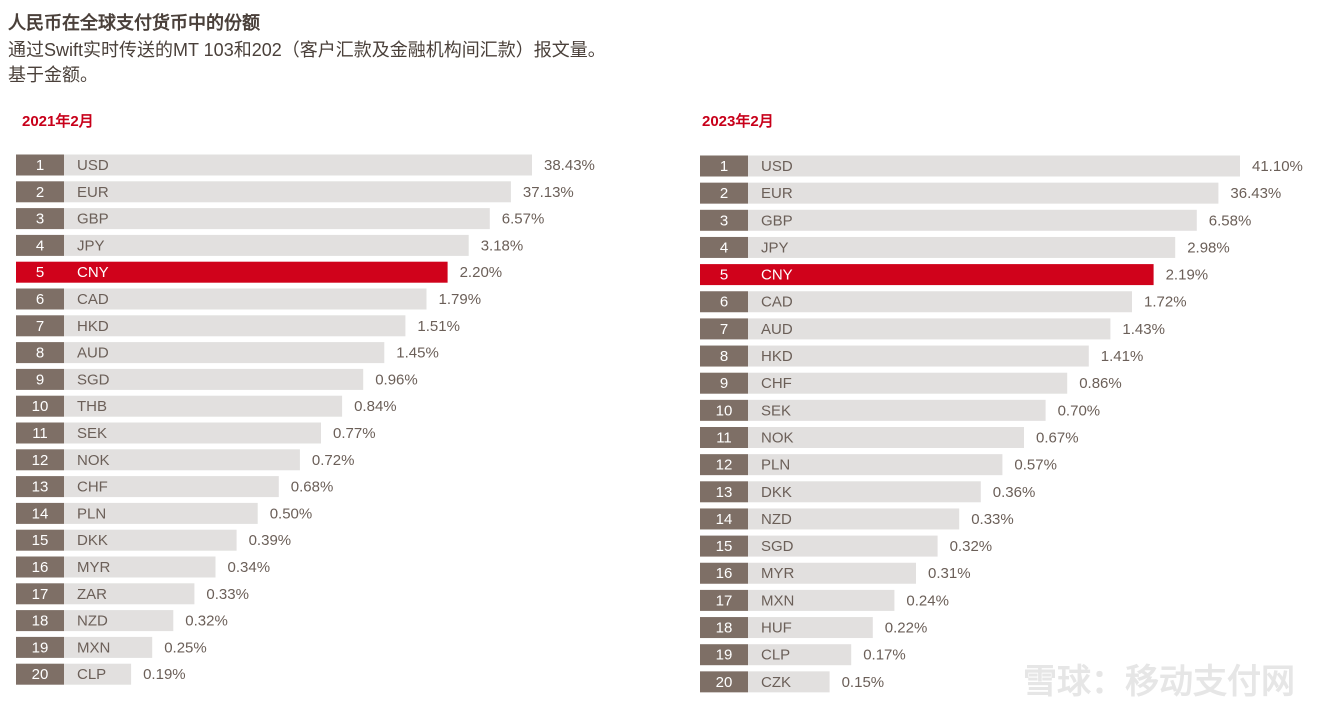 The image size is (1335, 725). Describe the element at coordinates (93, 353) in the screenshot. I see `currency: AUD` at that location.